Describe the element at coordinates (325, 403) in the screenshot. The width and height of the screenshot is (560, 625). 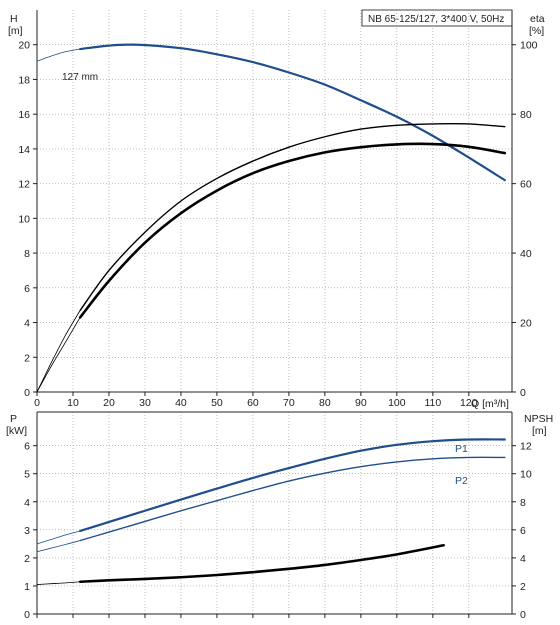
I see `x-tick-label-80: 80` at that location.